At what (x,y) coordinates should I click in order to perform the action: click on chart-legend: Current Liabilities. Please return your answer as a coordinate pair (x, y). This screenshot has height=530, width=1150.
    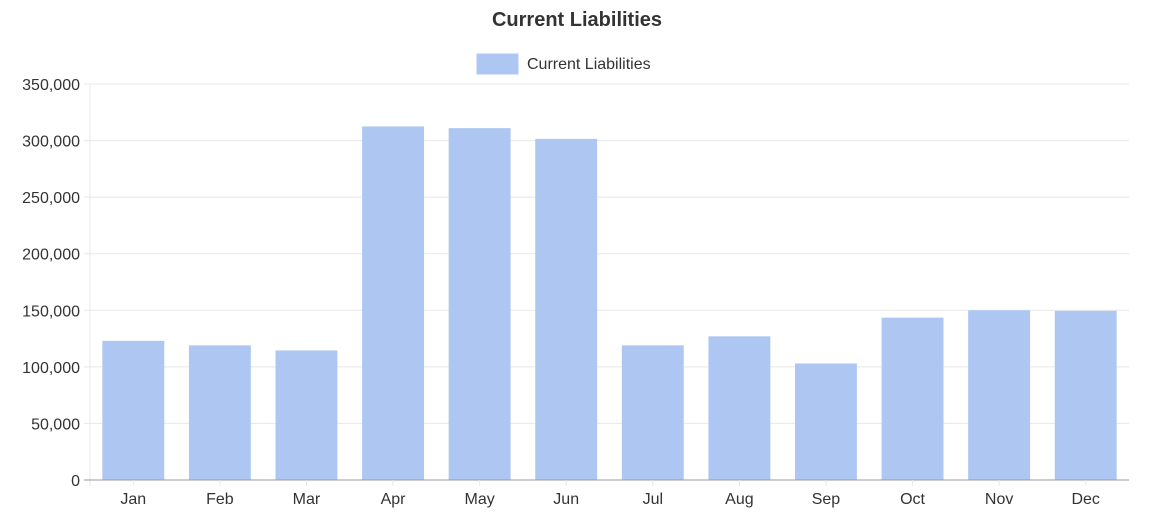
    Looking at the image, I should click on (563, 64).